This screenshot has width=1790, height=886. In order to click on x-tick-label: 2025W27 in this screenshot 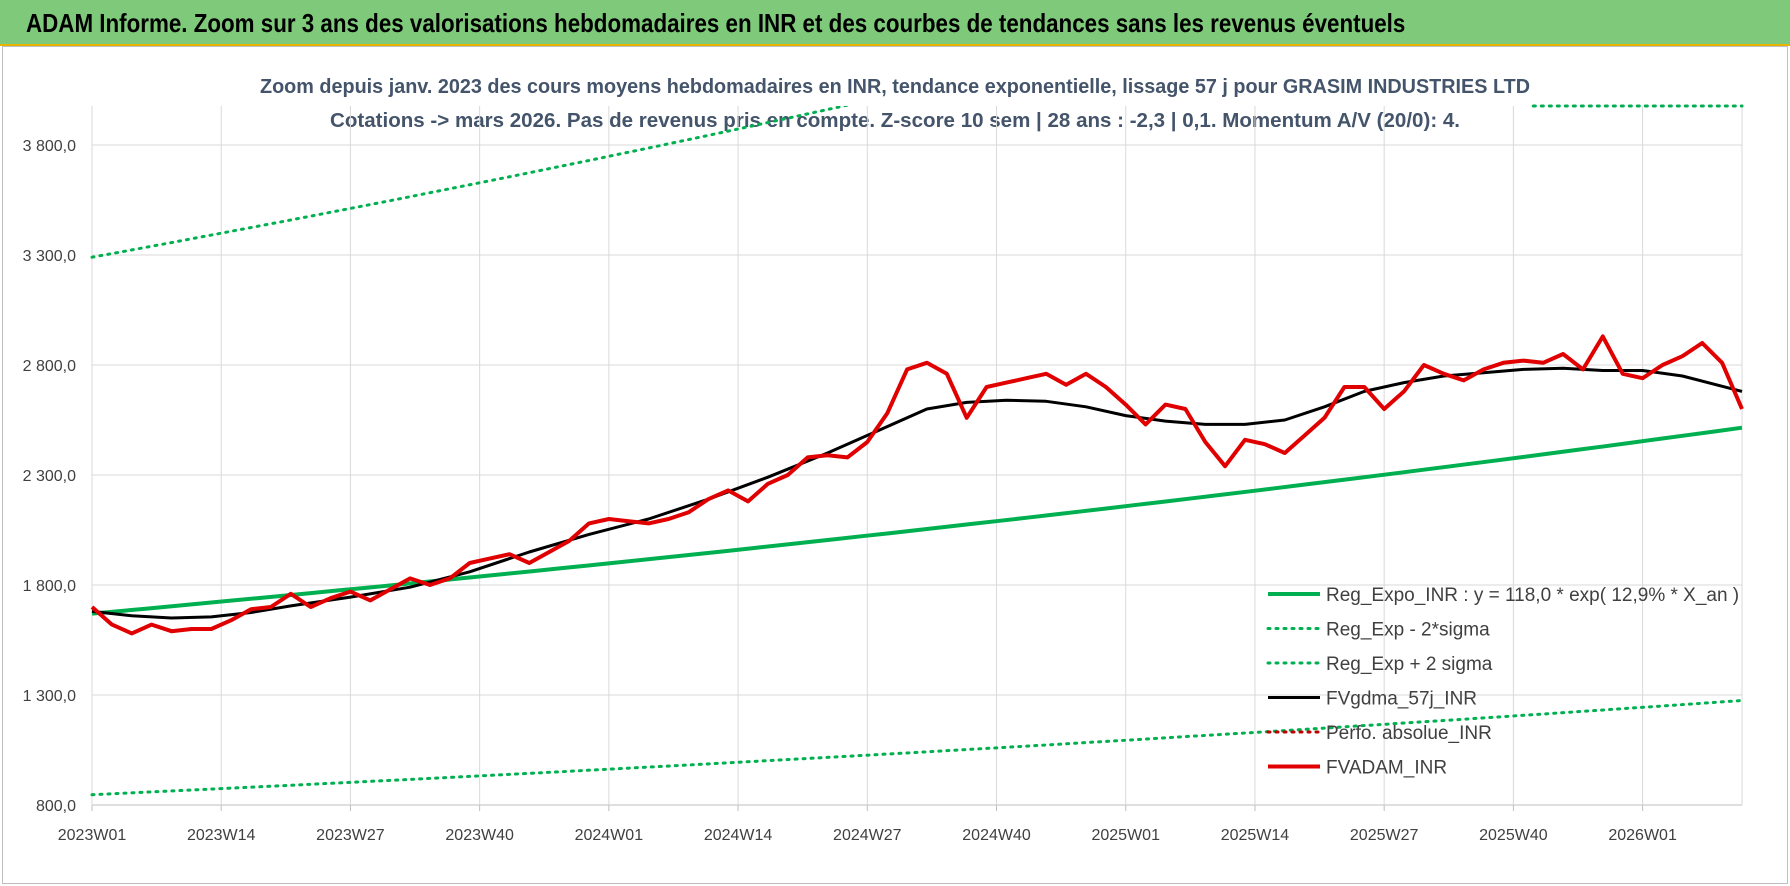, I will do `click(1384, 835)`.